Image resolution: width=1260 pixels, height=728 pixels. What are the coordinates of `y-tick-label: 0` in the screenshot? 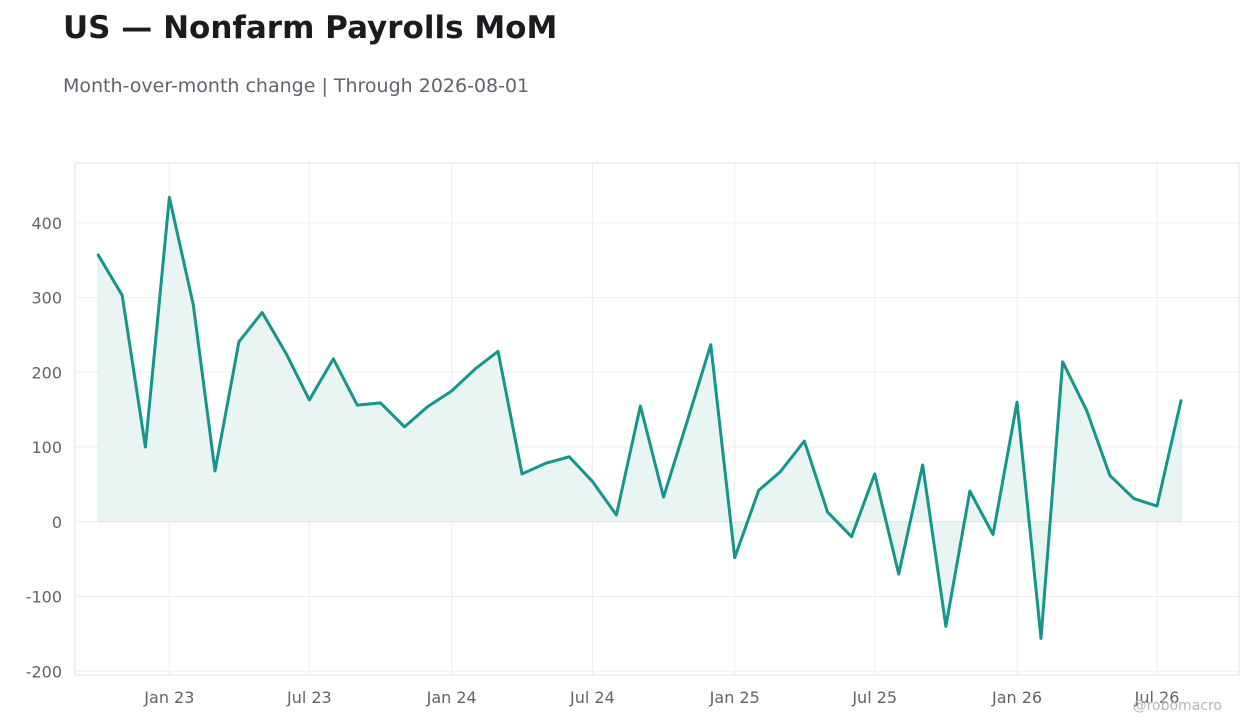 It's located at (57, 522).